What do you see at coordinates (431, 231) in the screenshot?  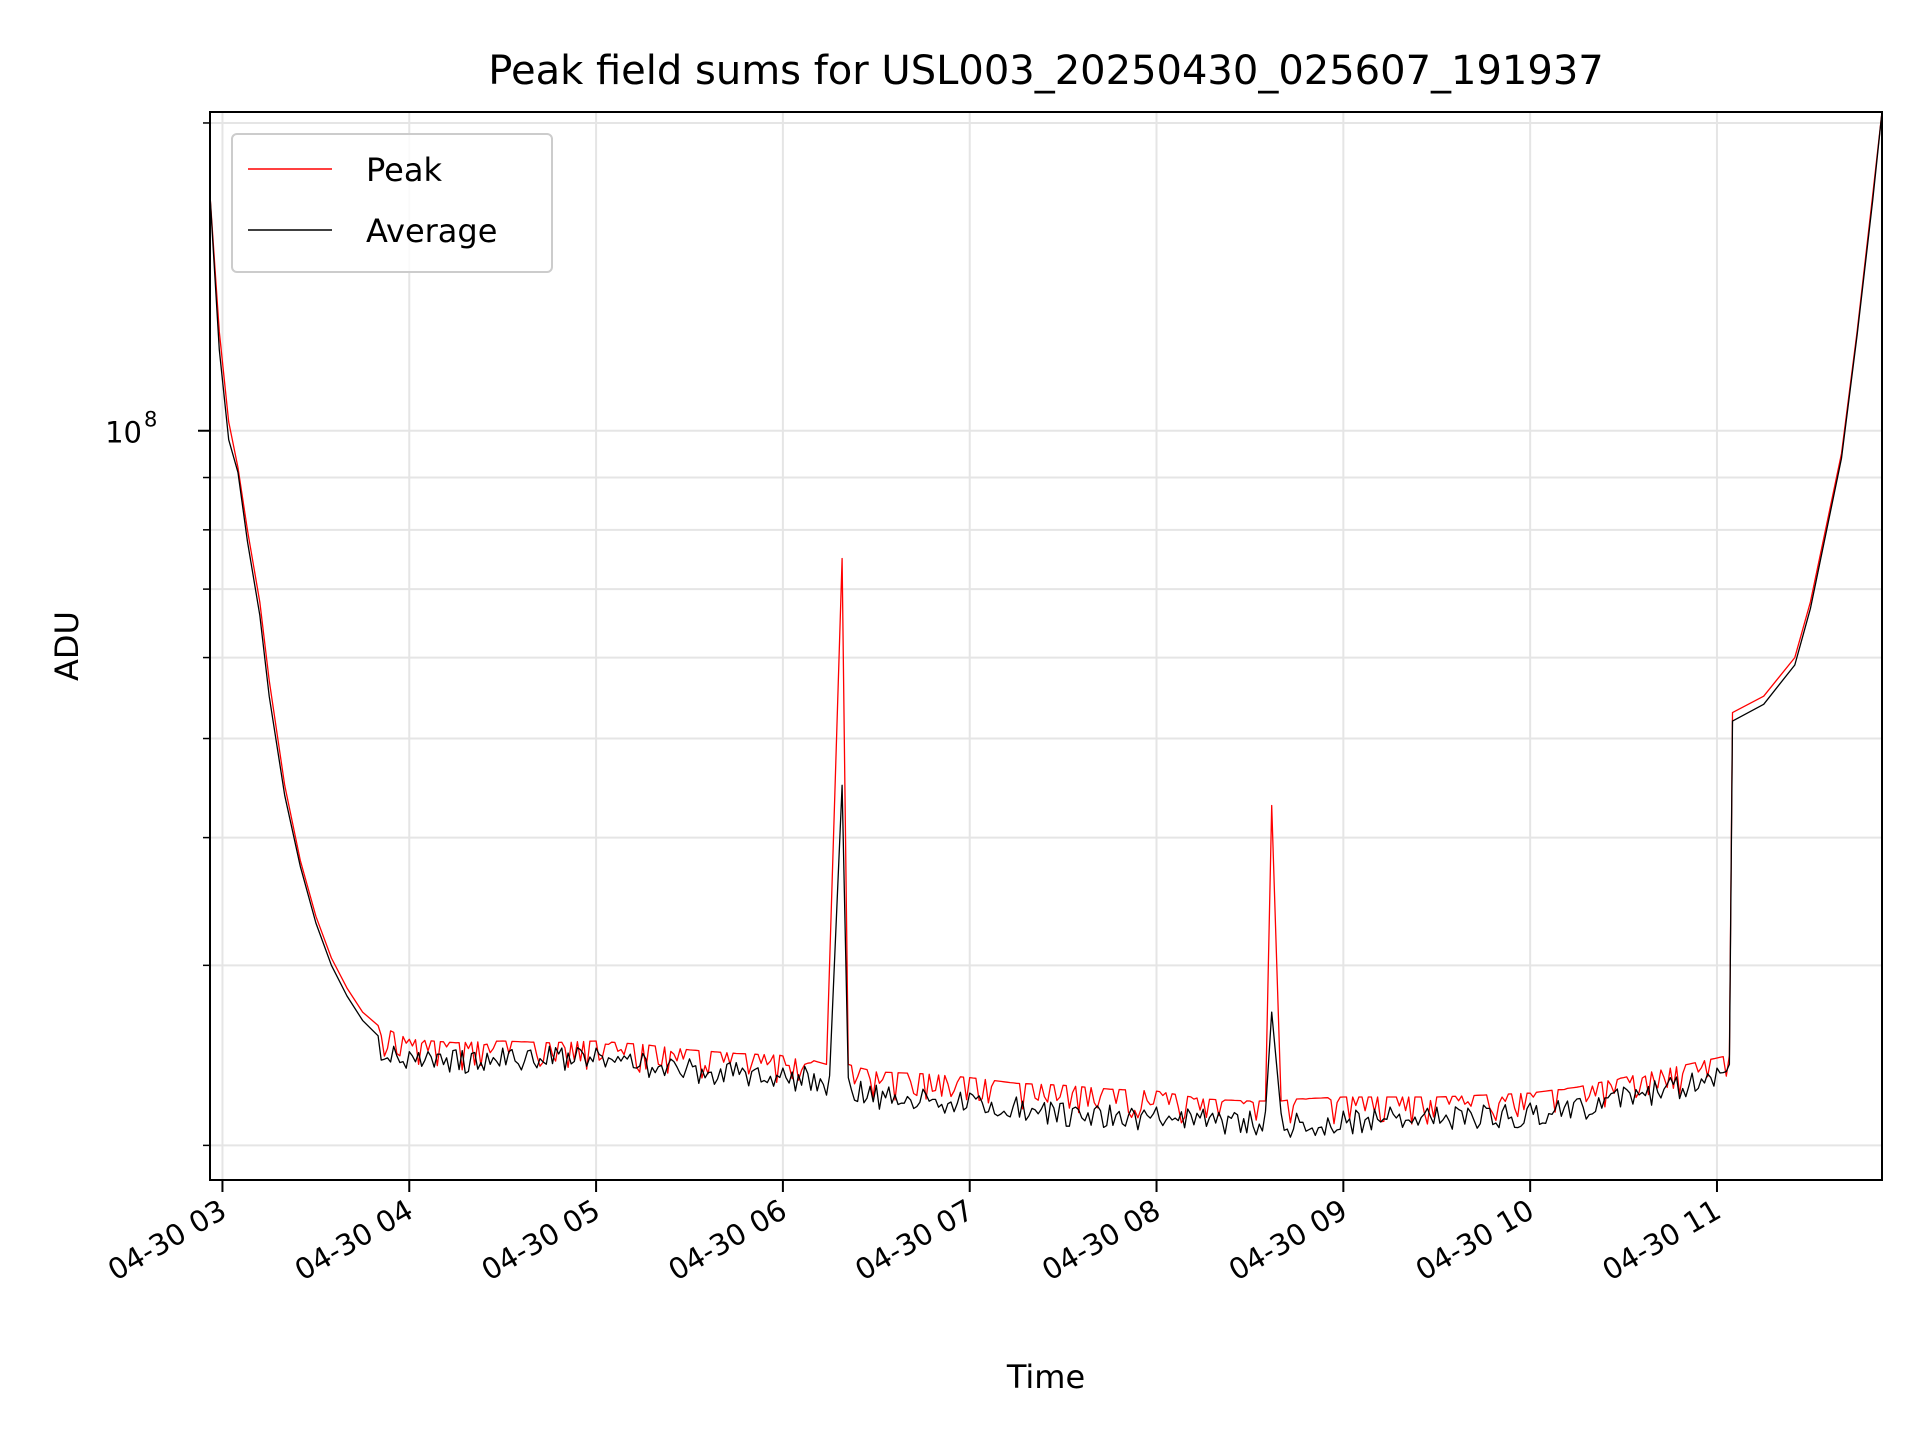 I see `legend-average-label: Average` at bounding box center [431, 231].